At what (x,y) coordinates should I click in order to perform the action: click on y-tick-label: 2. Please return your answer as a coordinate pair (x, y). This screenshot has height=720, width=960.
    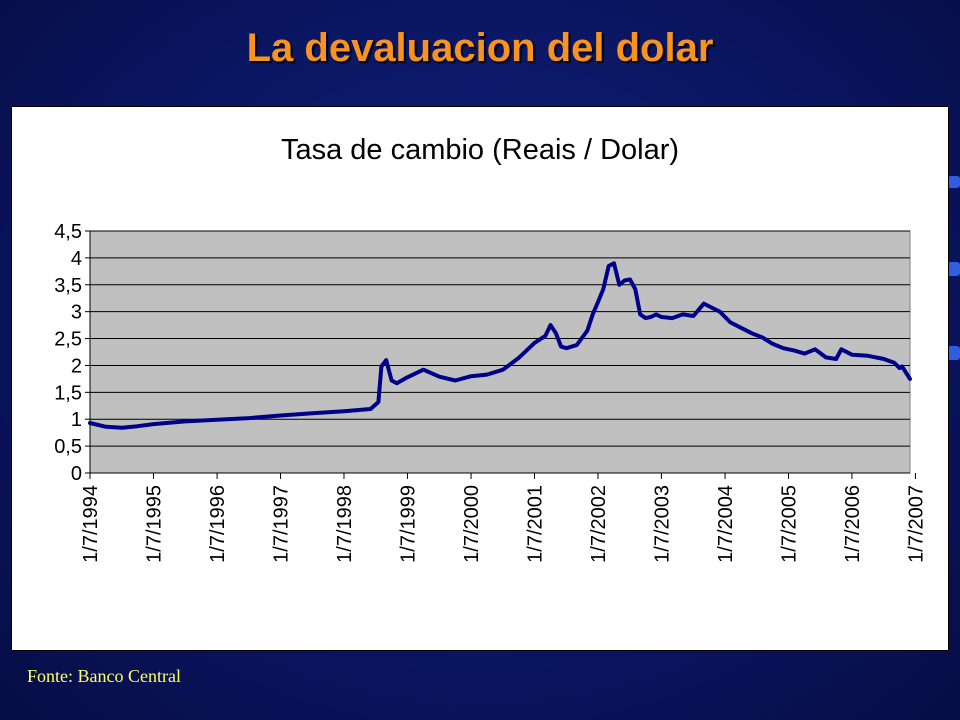
    Looking at the image, I should click on (76, 366).